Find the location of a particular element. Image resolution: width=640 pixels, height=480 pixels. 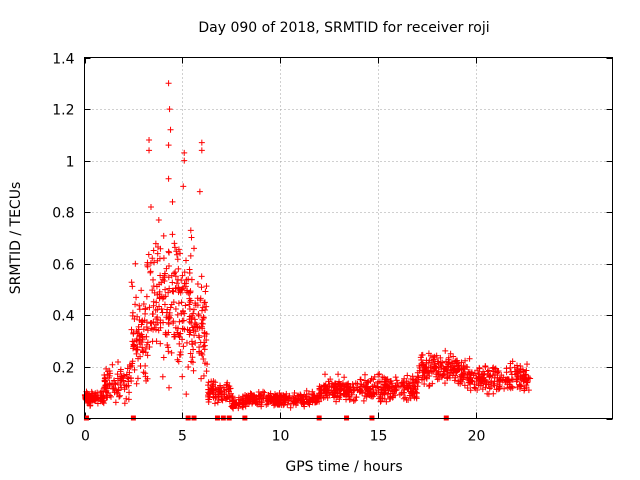

x-tick-label: 15 is located at coordinates (379, 437).